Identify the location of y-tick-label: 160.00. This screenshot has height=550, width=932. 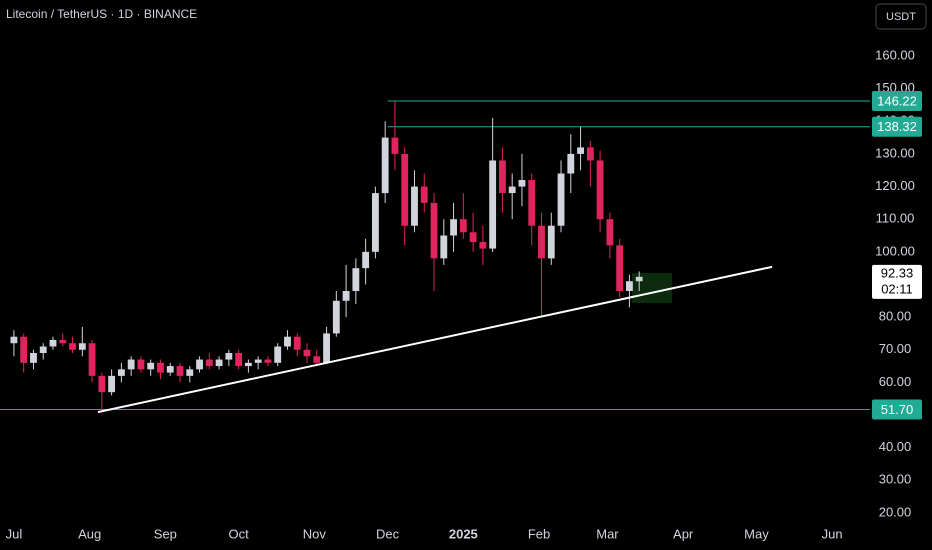
(895, 54).